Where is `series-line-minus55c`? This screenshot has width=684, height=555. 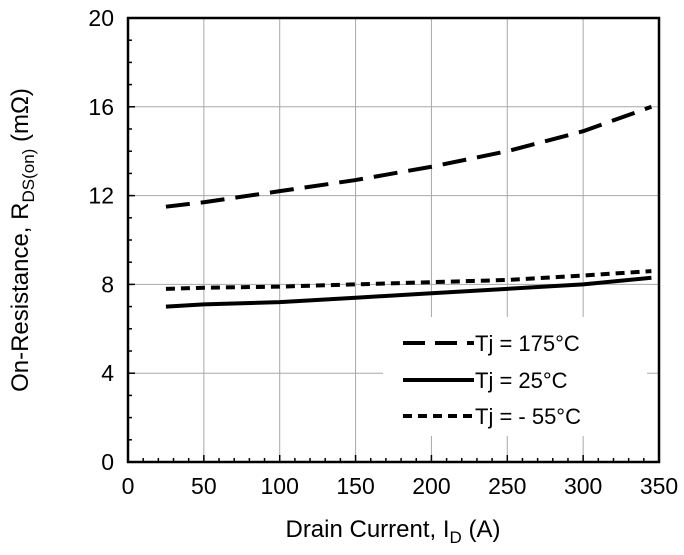 series-line-minus55c is located at coordinates (408, 280).